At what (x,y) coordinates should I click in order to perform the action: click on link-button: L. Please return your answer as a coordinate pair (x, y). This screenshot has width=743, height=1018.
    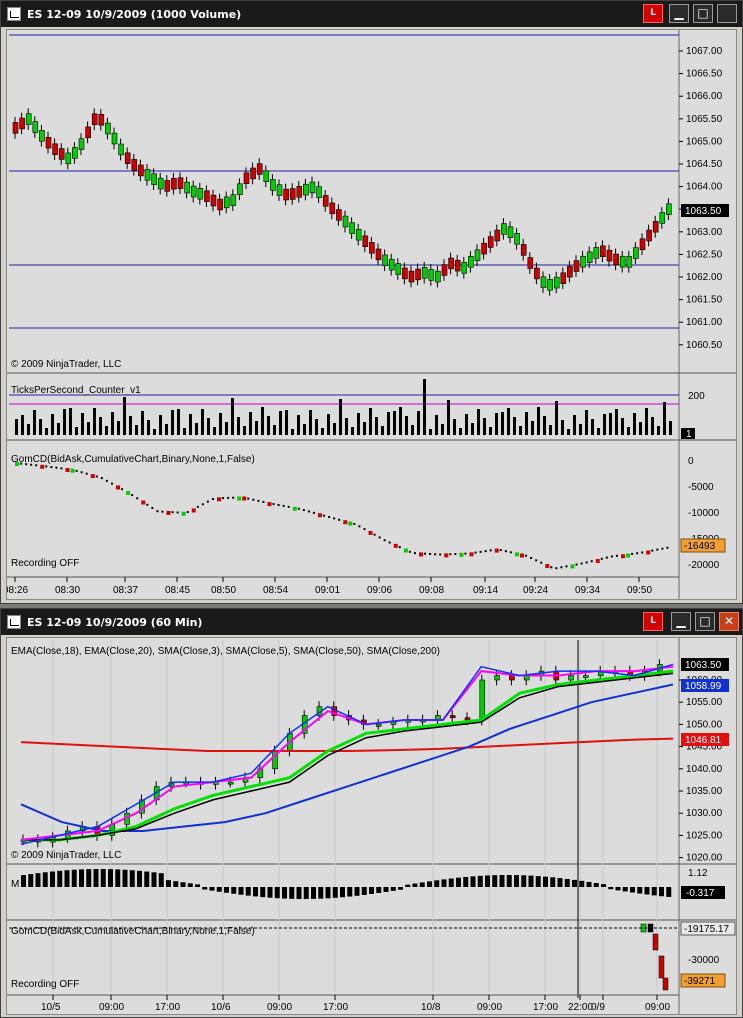
    Looking at the image, I should click on (653, 13).